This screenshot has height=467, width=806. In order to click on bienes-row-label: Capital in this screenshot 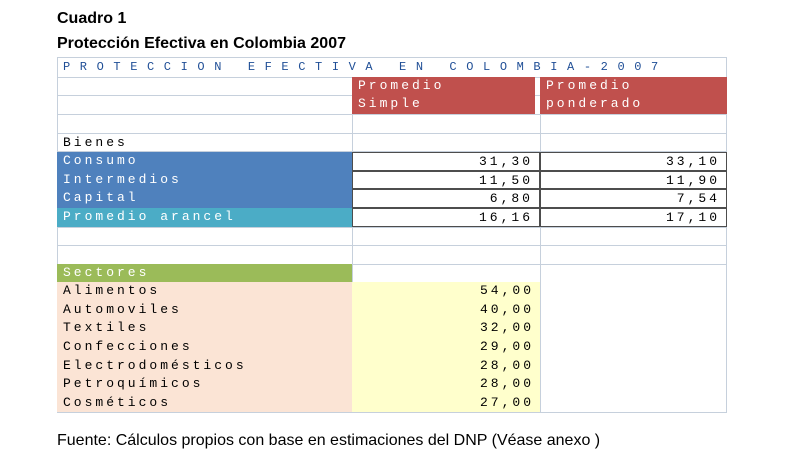, I will do `click(204, 198)`.